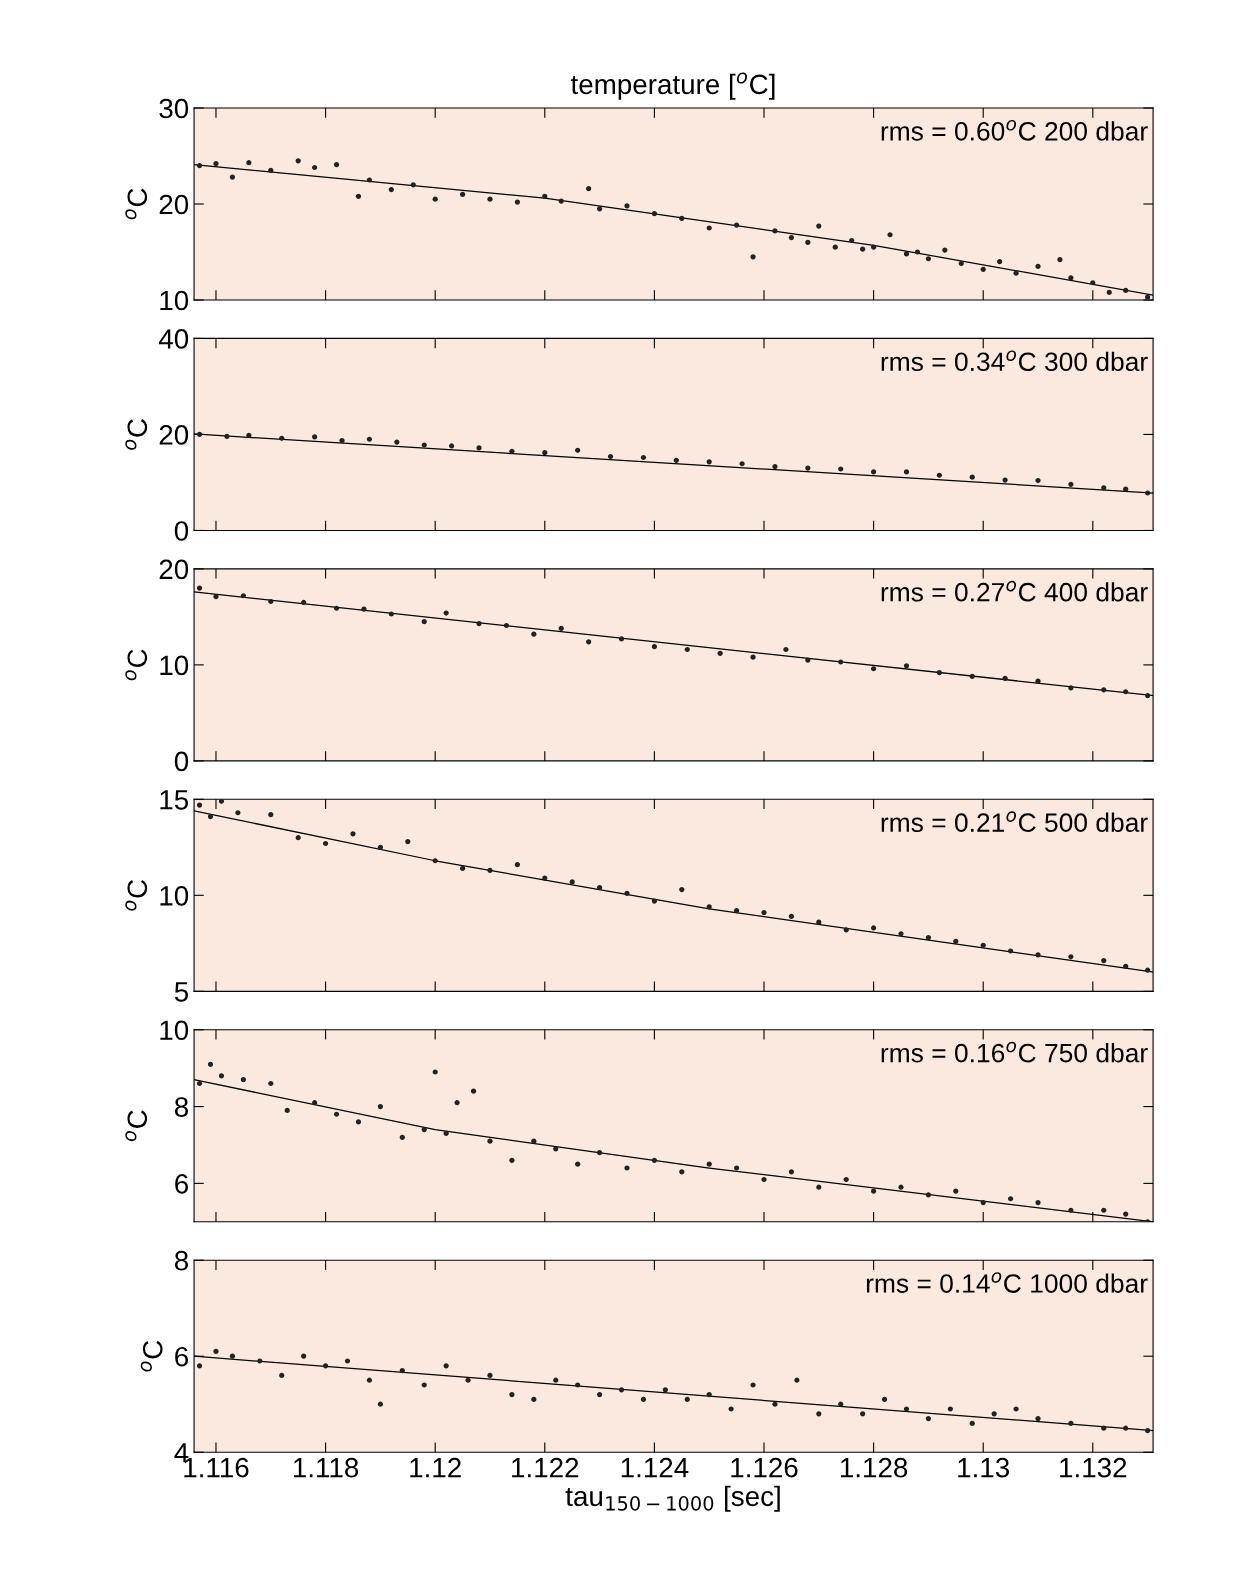 This screenshot has width=1252, height=1588. What do you see at coordinates (181, 1356) in the screenshot?
I see `y-tick-label: 6` at bounding box center [181, 1356].